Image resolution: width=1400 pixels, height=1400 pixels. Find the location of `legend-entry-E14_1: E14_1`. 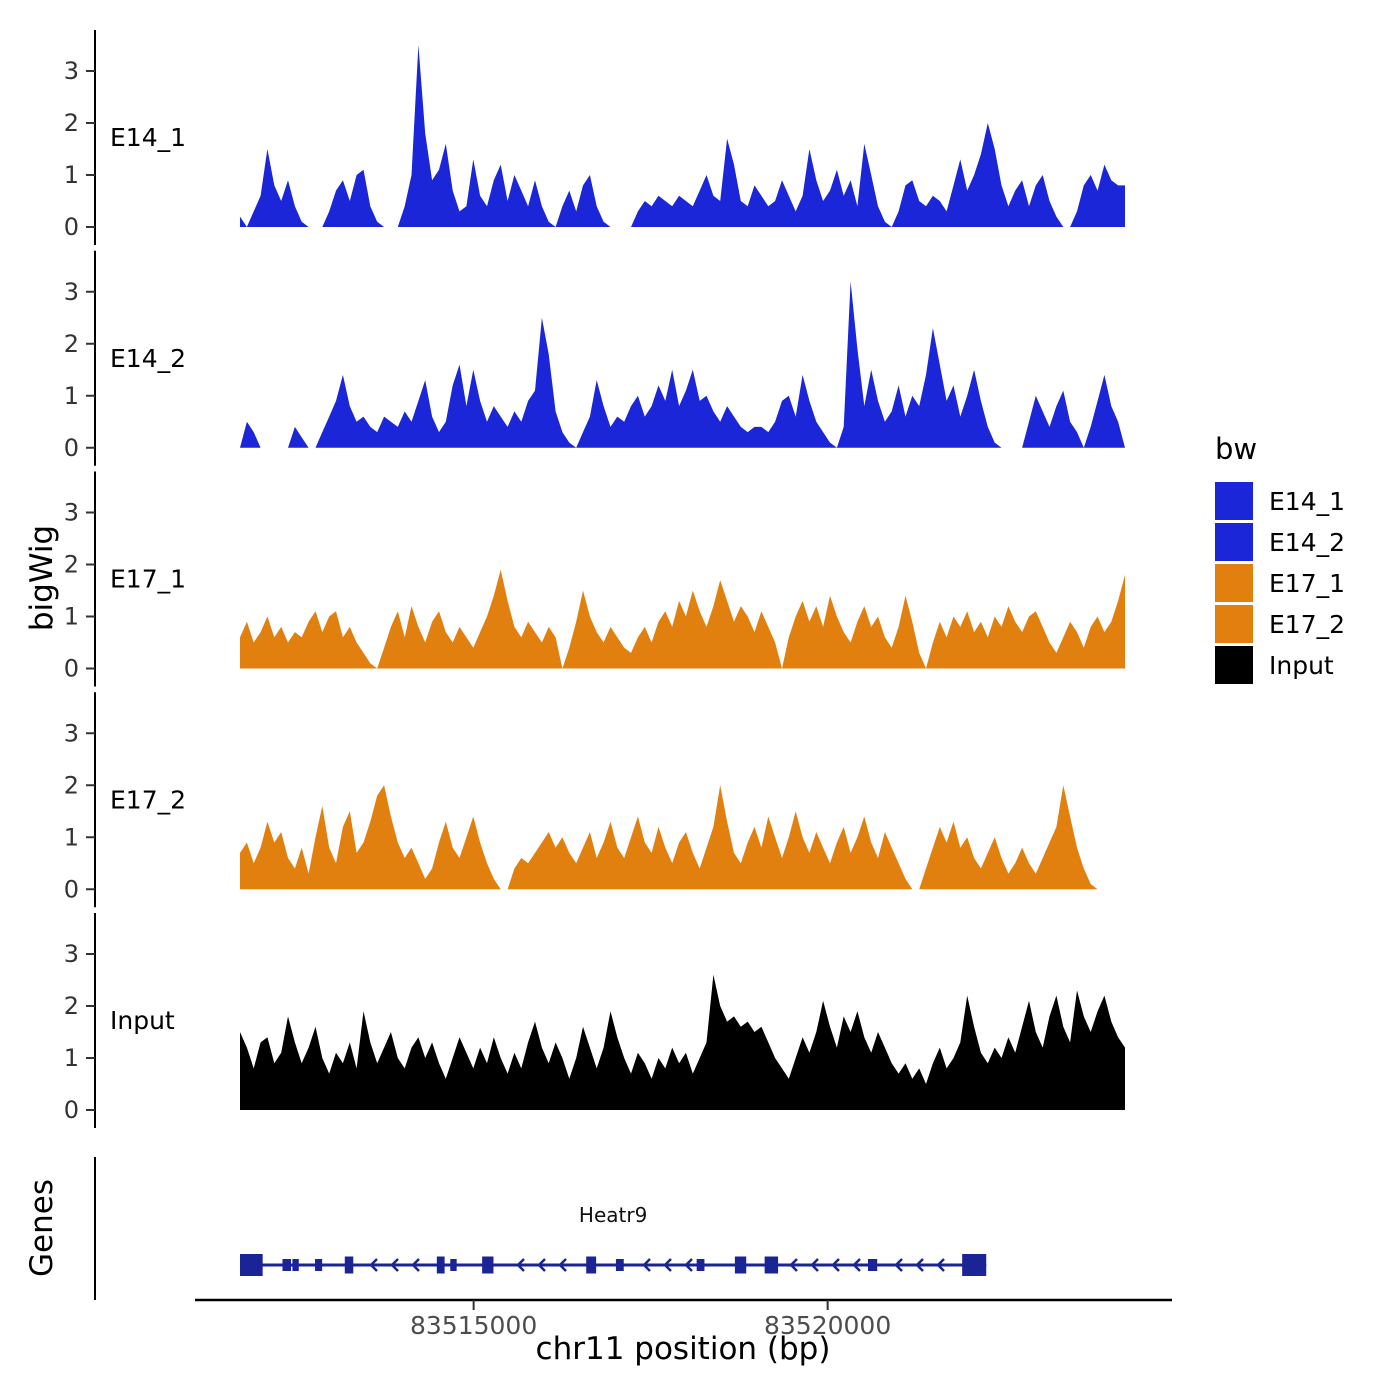

legend-entry-E14_1: E14_1 is located at coordinates (1280, 501).